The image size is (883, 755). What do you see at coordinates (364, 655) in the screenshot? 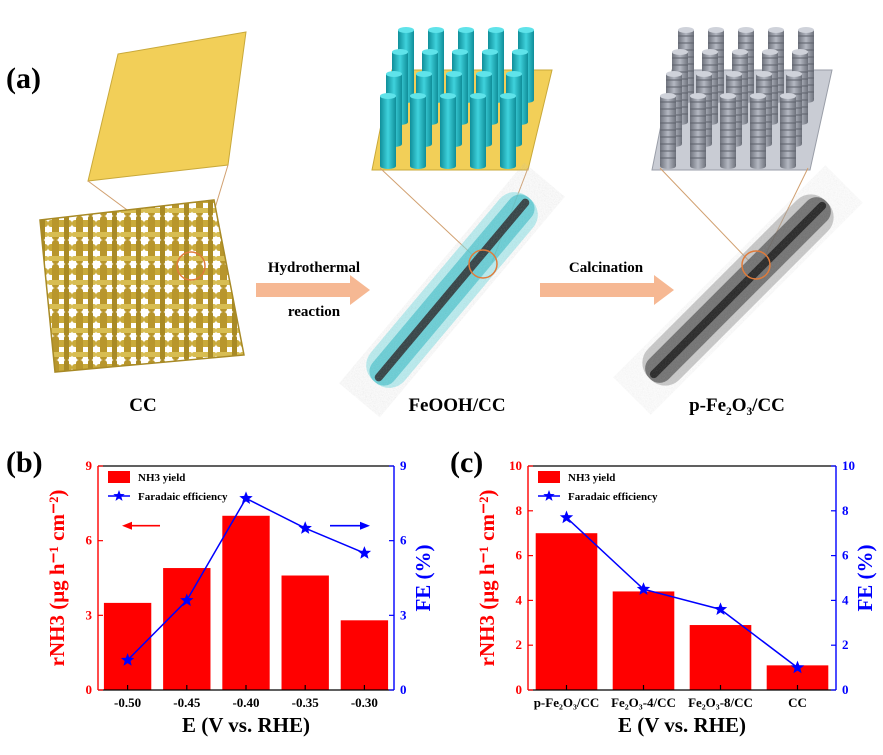
I see `bar--0.30` at bounding box center [364, 655].